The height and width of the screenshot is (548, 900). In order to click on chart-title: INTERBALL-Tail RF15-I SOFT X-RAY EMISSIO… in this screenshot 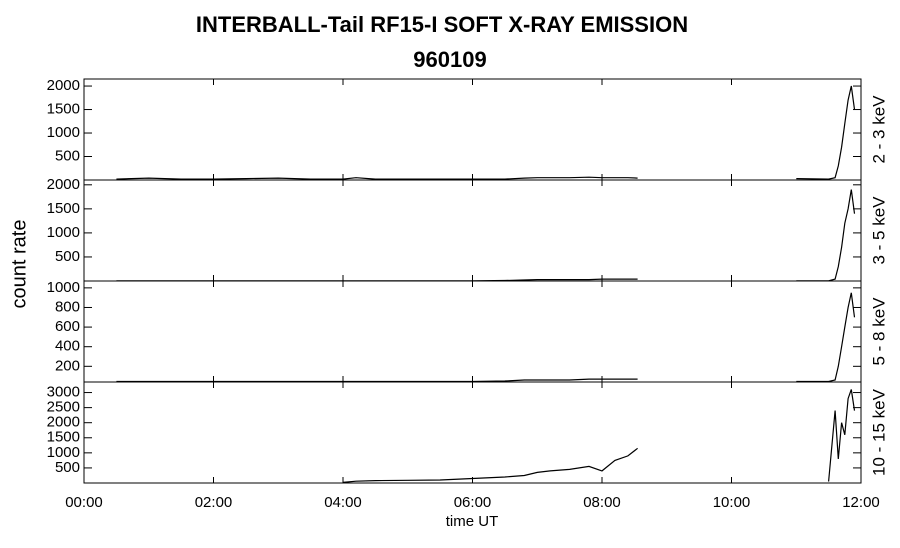, I will do `click(442, 24)`.